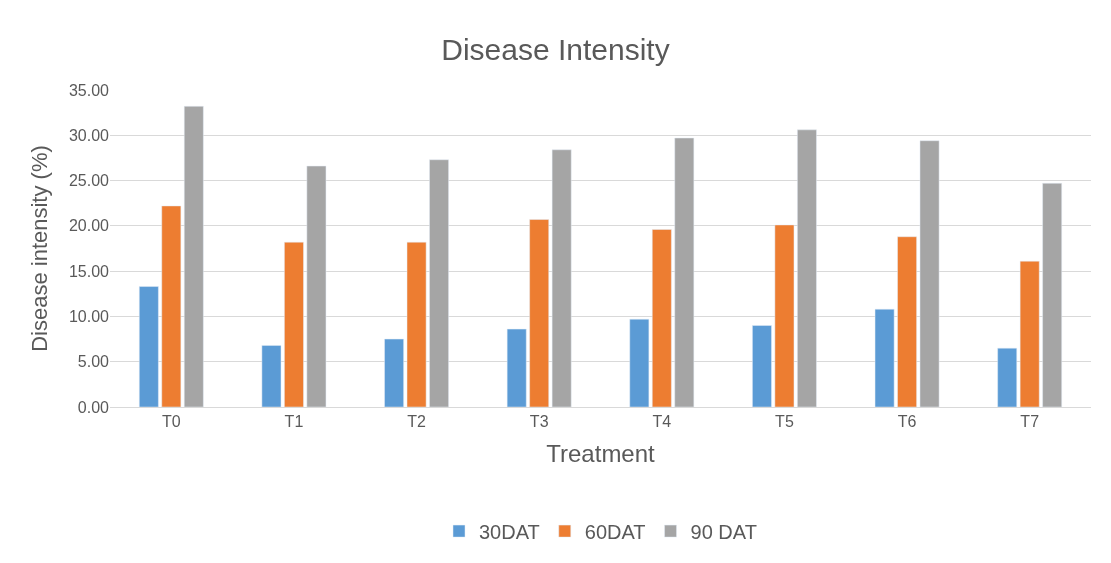 This screenshot has width=1111, height=563. What do you see at coordinates (89, 271) in the screenshot?
I see `y-tick-label: 15.00` at bounding box center [89, 271].